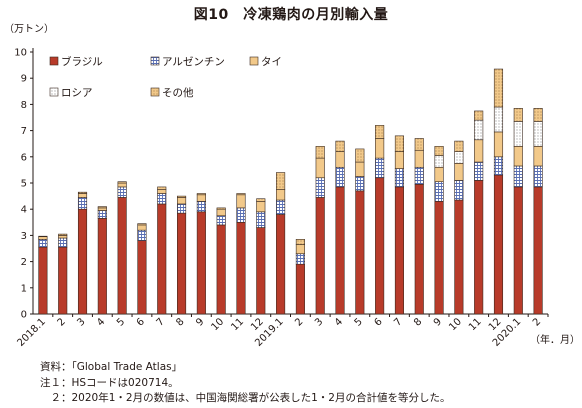  What do you see at coordinates (77, 93) in the screenshot?
I see `legend-label: ロシア` at bounding box center [77, 93].